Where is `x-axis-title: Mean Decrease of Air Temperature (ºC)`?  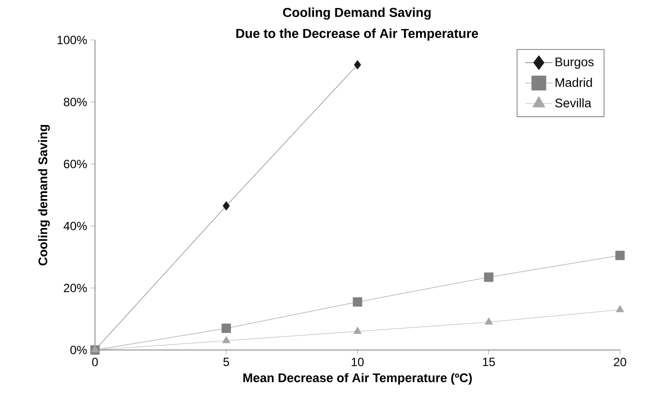 x-axis-title: Mean Decrease of Air Temperature (ºC) is located at coordinates (357, 379).